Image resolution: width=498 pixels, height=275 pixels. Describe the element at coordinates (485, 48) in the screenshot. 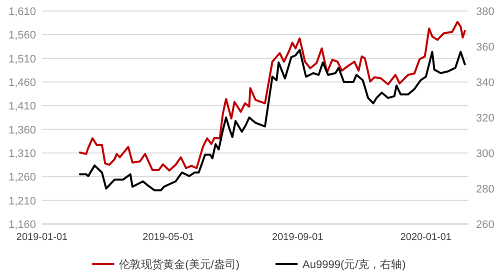

I see `y2-tick-label: 360` at that location.